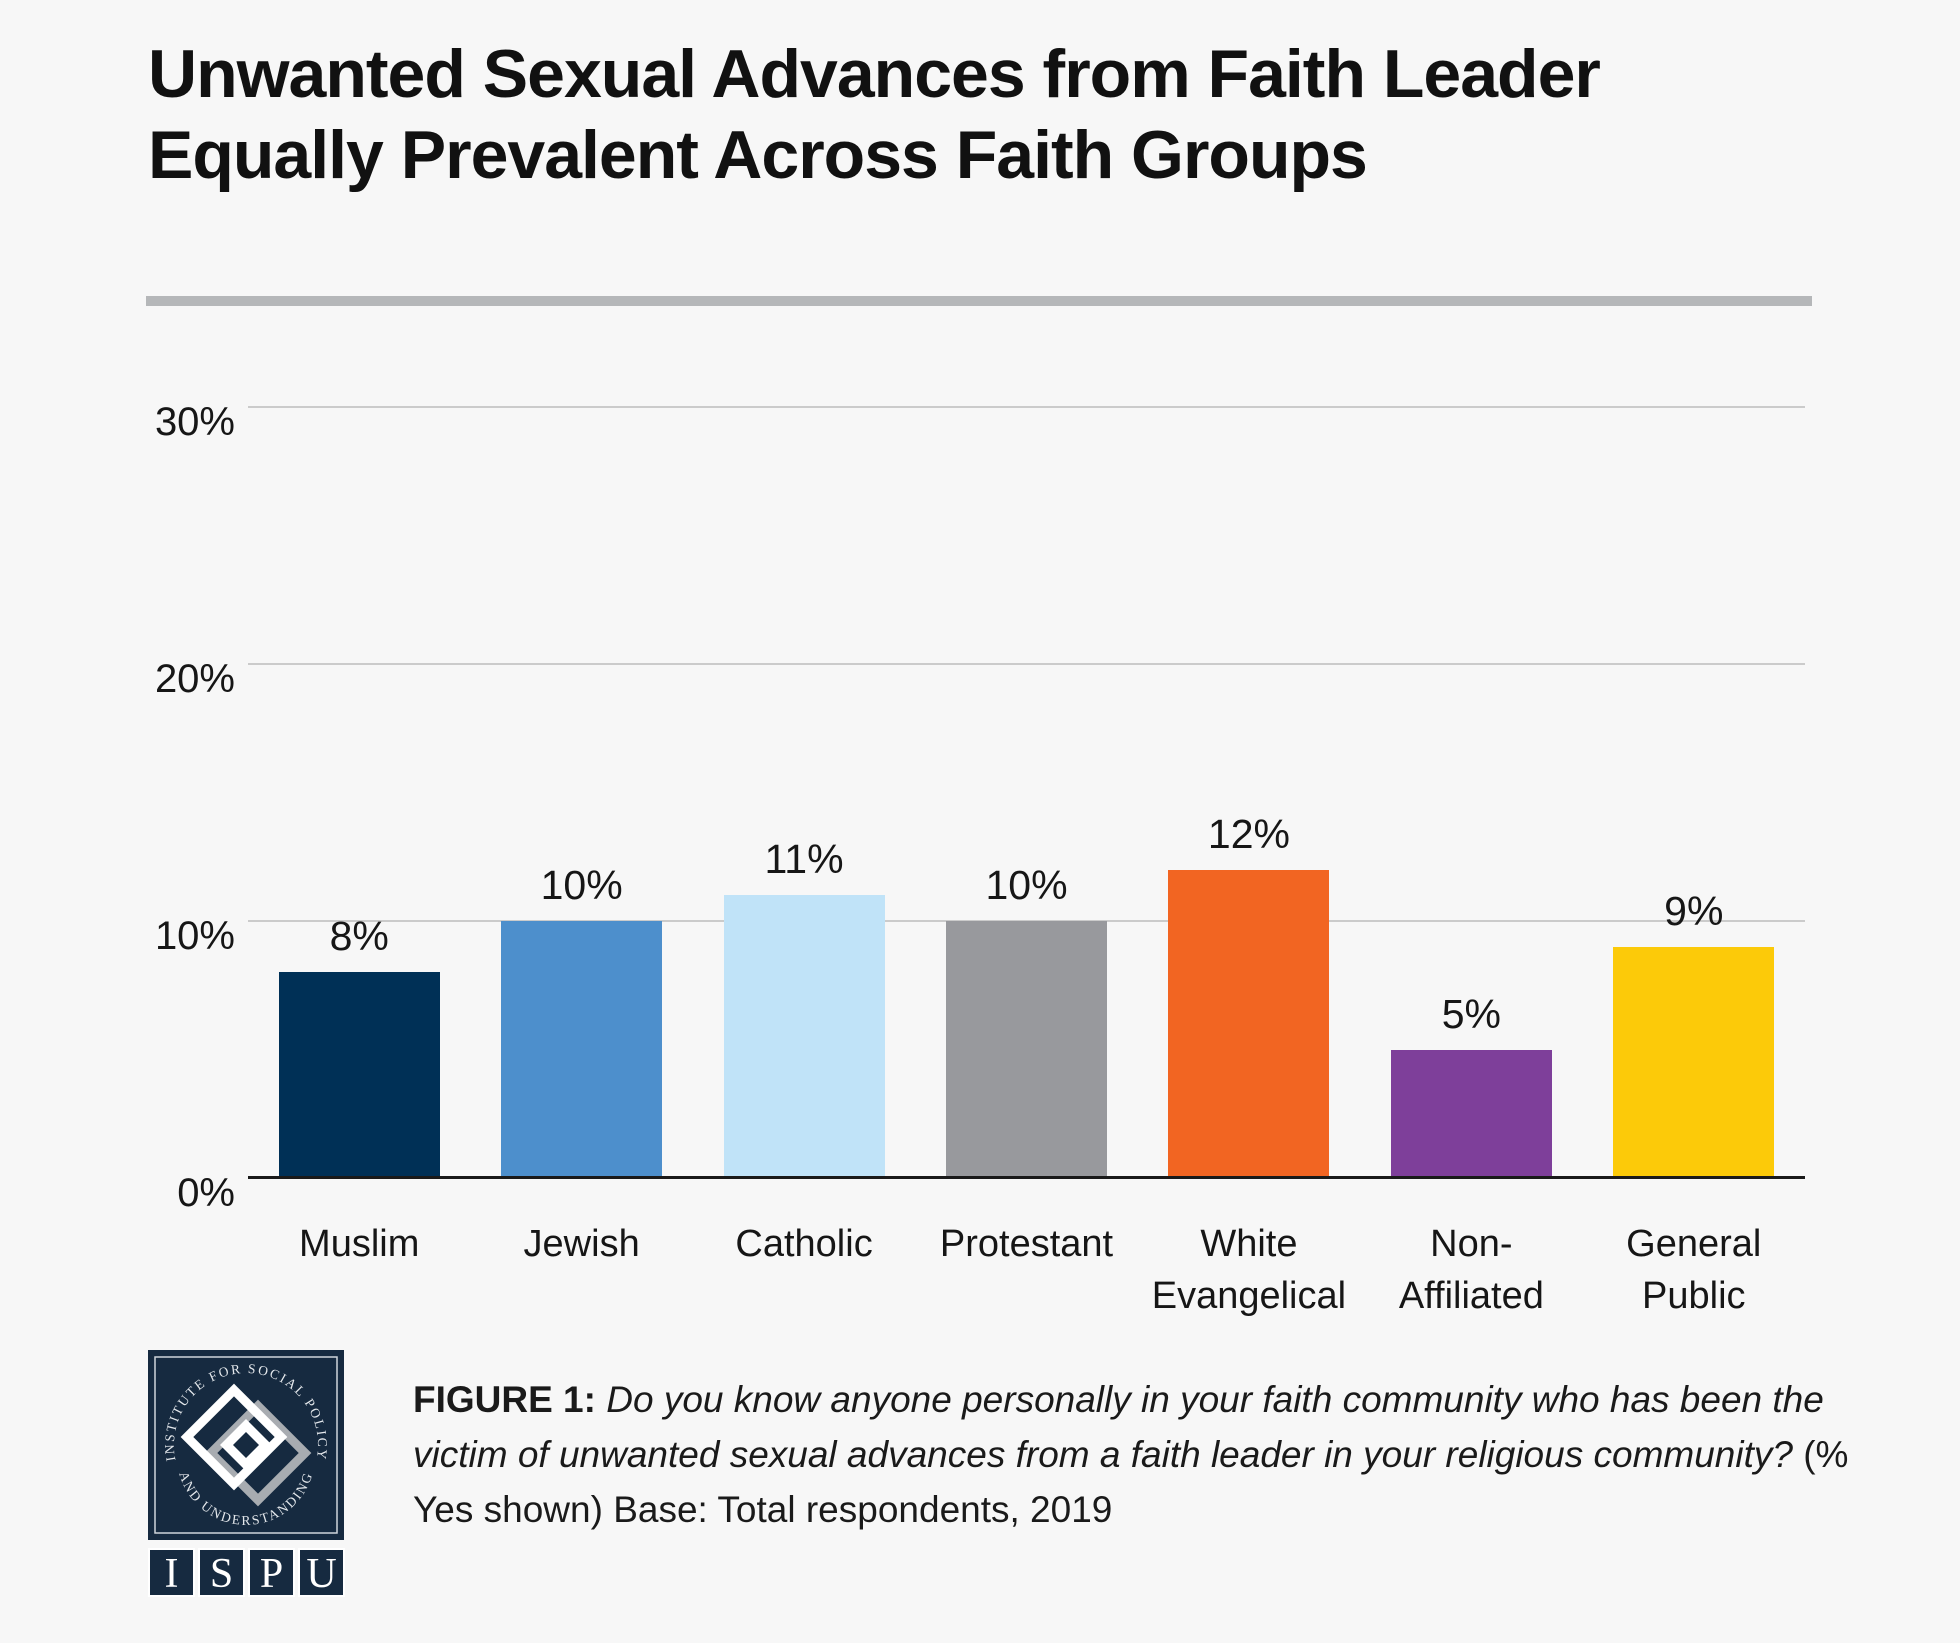 The width and height of the screenshot is (1960, 1643). Describe the element at coordinates (194, 422) in the screenshot. I see `y-tick-label-30: 30%` at that location.